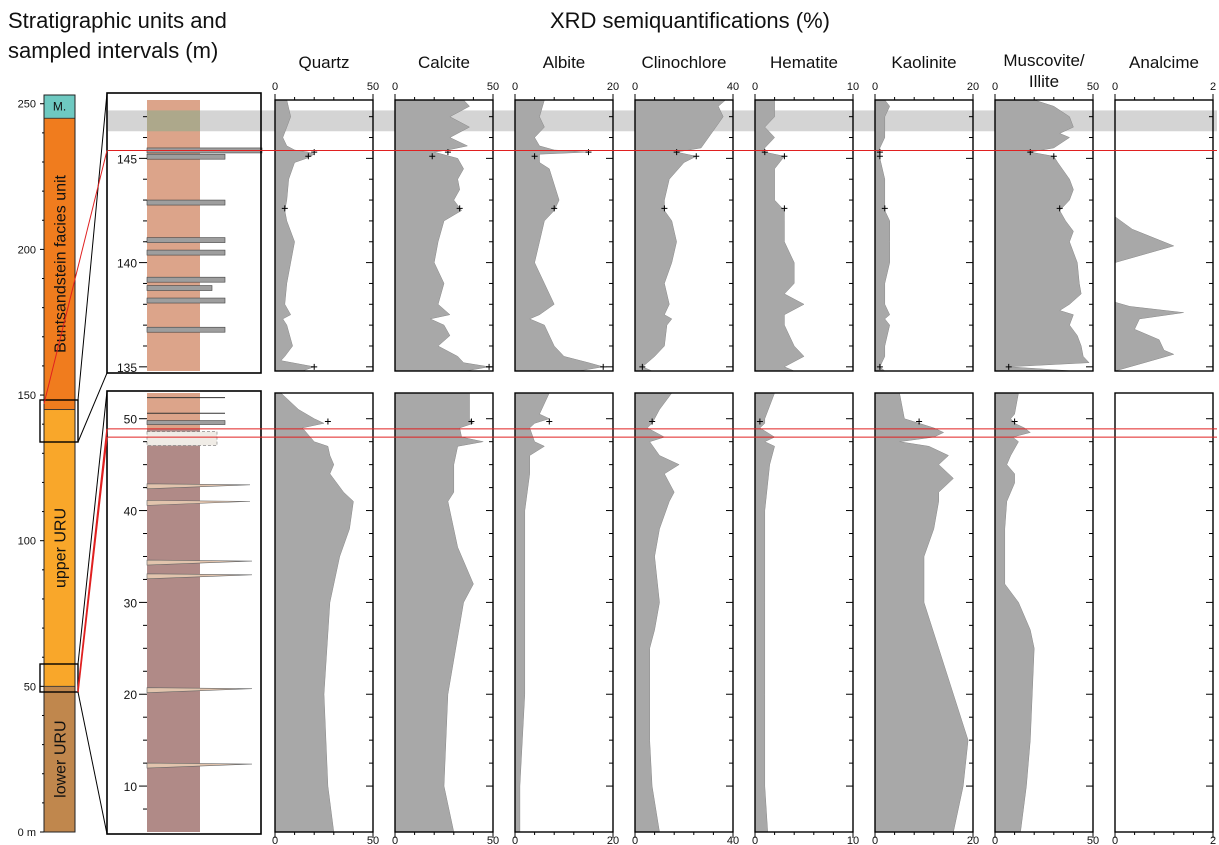 The height and width of the screenshot is (845, 1219). What do you see at coordinates (182, 438) in the screenshot?
I see `bed-lower-dashed` at bounding box center [182, 438].